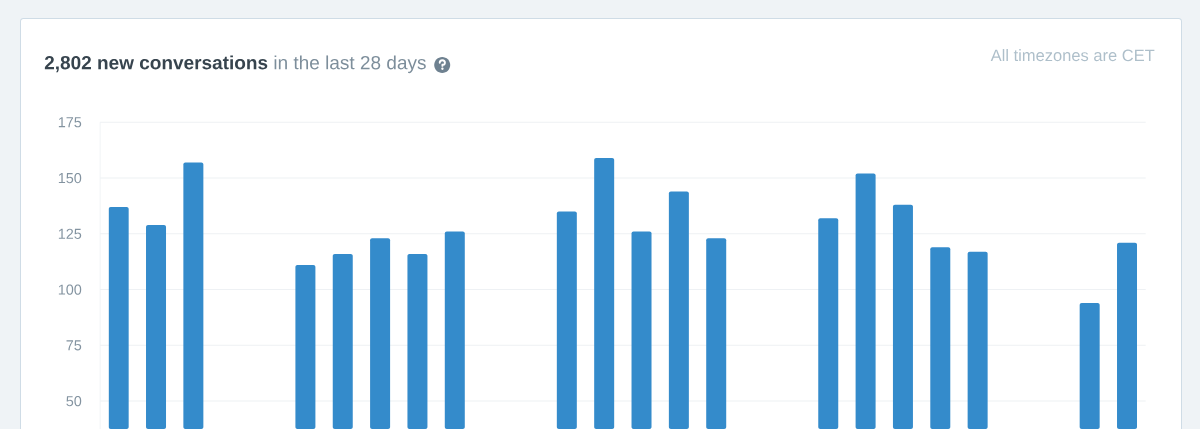 This screenshot has height=429, width=1200. Describe the element at coordinates (70, 122) in the screenshot. I see `y-tick-label: 175` at that location.